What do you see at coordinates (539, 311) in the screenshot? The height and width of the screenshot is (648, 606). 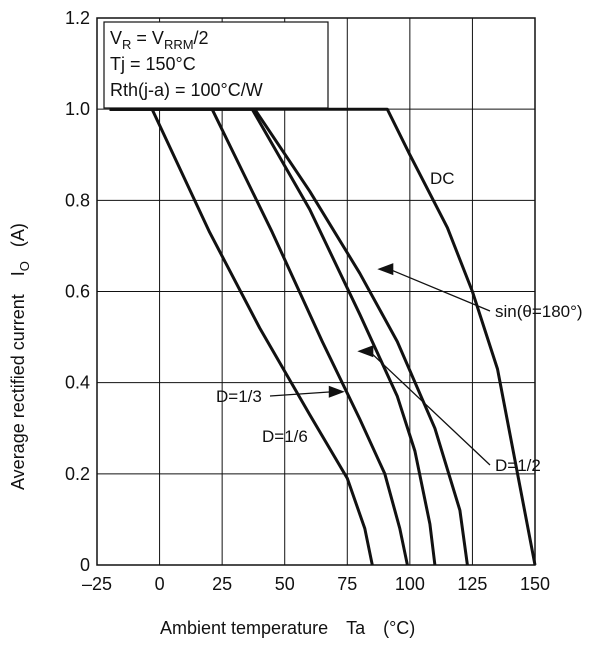 I see `annotation-sin: sin(θ=180°)` at bounding box center [539, 311].